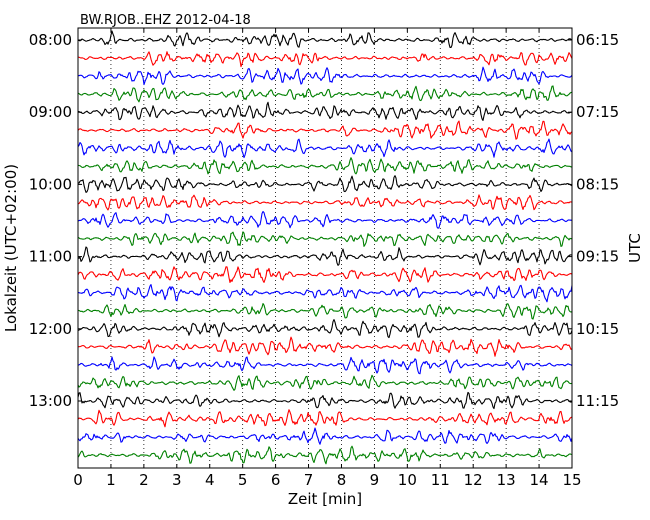  Describe the element at coordinates (342, 480) in the screenshot. I see `x-tick-label-8: 8` at that location.